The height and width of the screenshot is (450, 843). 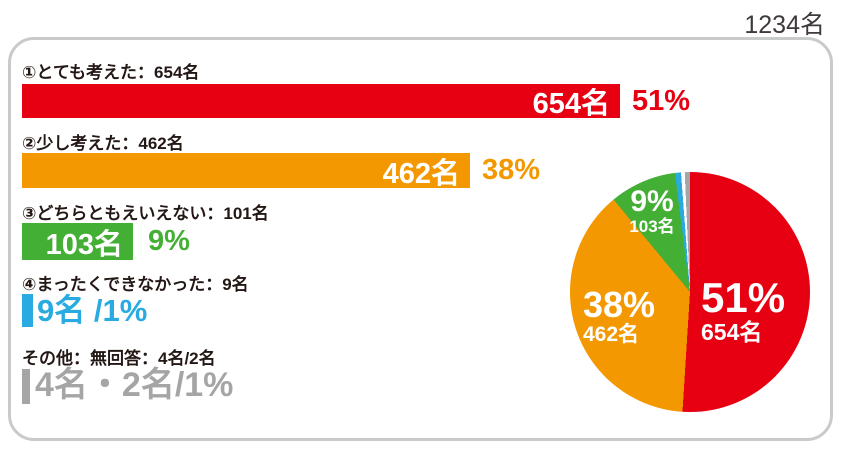 What do you see at coordinates (511, 170) in the screenshot?
I see `bar-2-percent: 38%` at bounding box center [511, 170].